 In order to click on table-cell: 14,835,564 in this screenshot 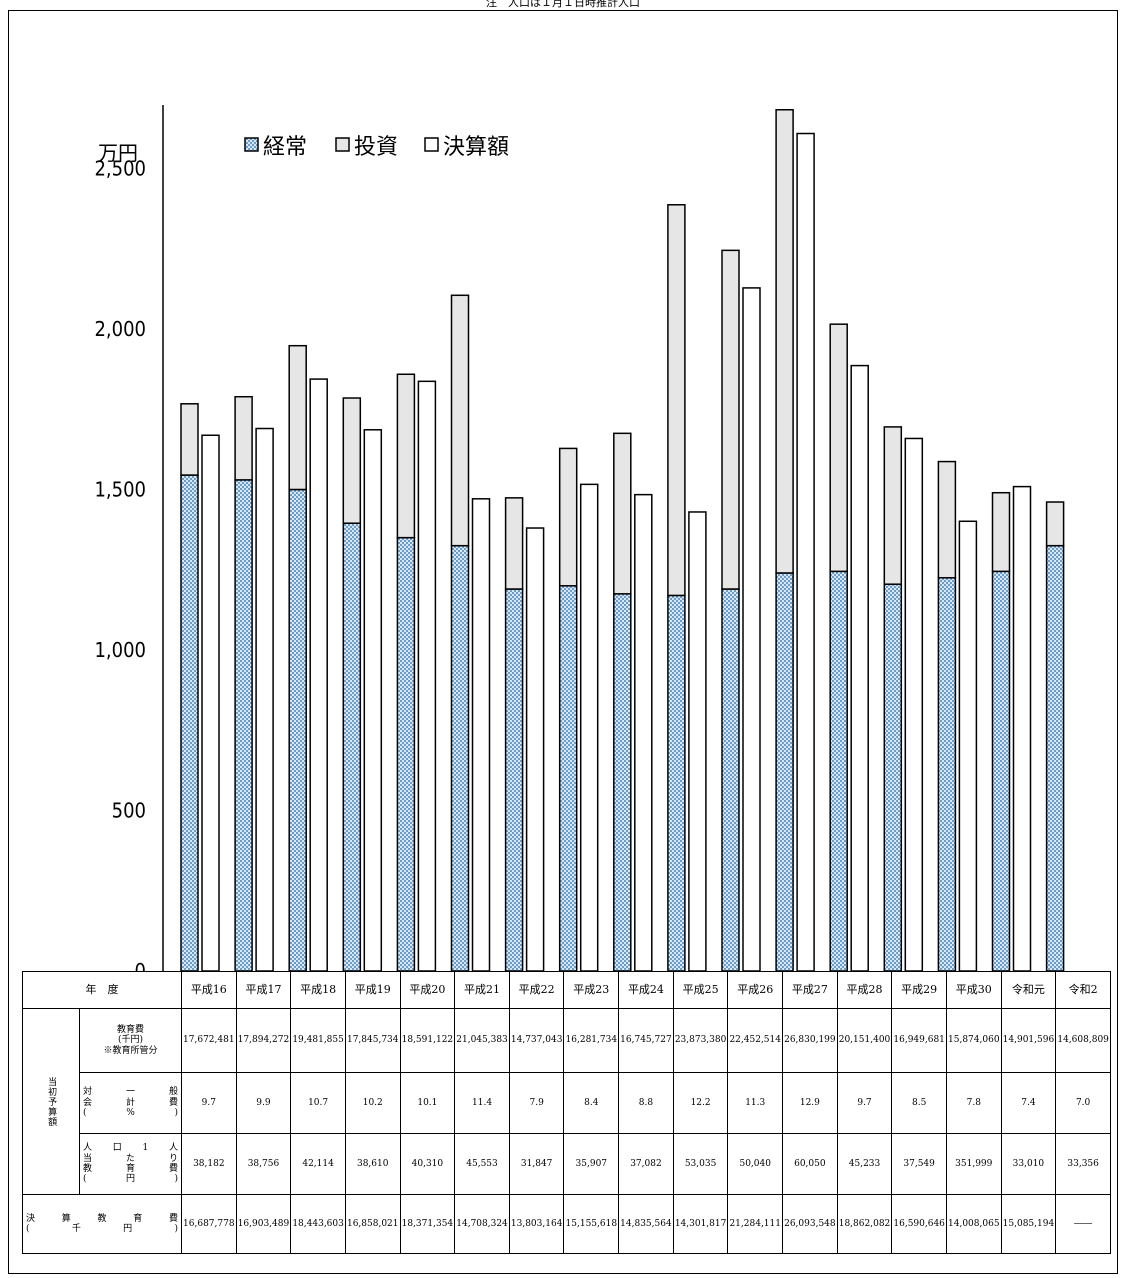, I will do `click(646, 1224)`.